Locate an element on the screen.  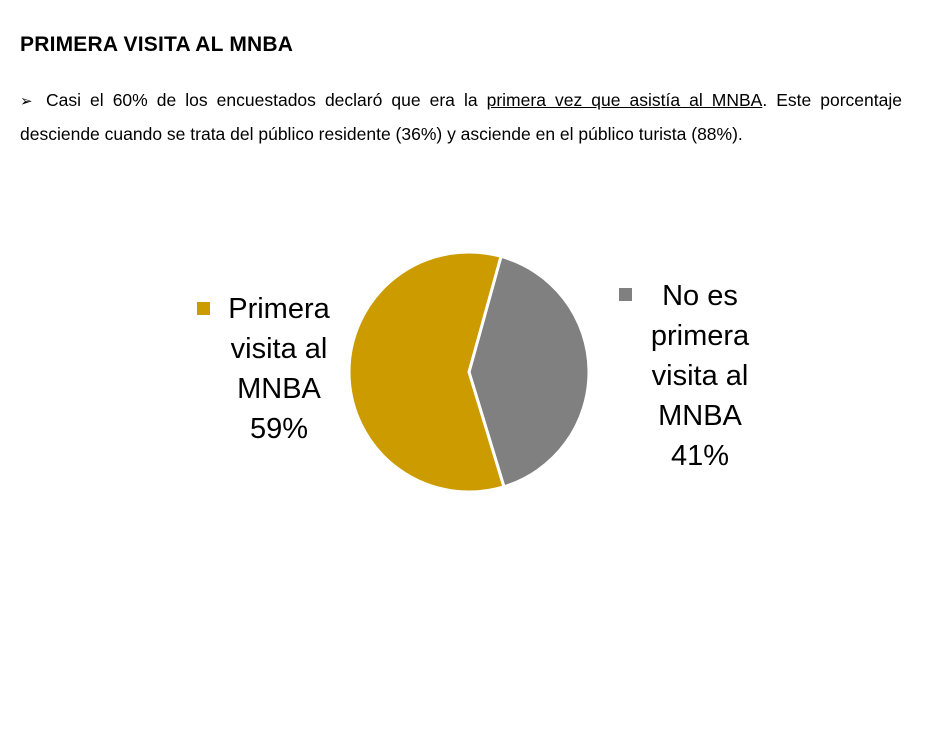
data-label-line: Primera is located at coordinates (279, 309).